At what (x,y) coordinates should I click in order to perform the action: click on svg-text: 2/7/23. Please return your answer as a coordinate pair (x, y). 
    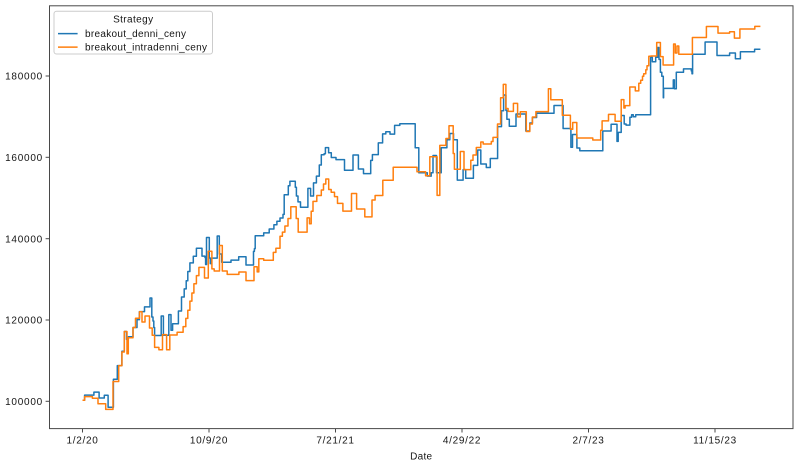
    Looking at the image, I should click on (588, 441).